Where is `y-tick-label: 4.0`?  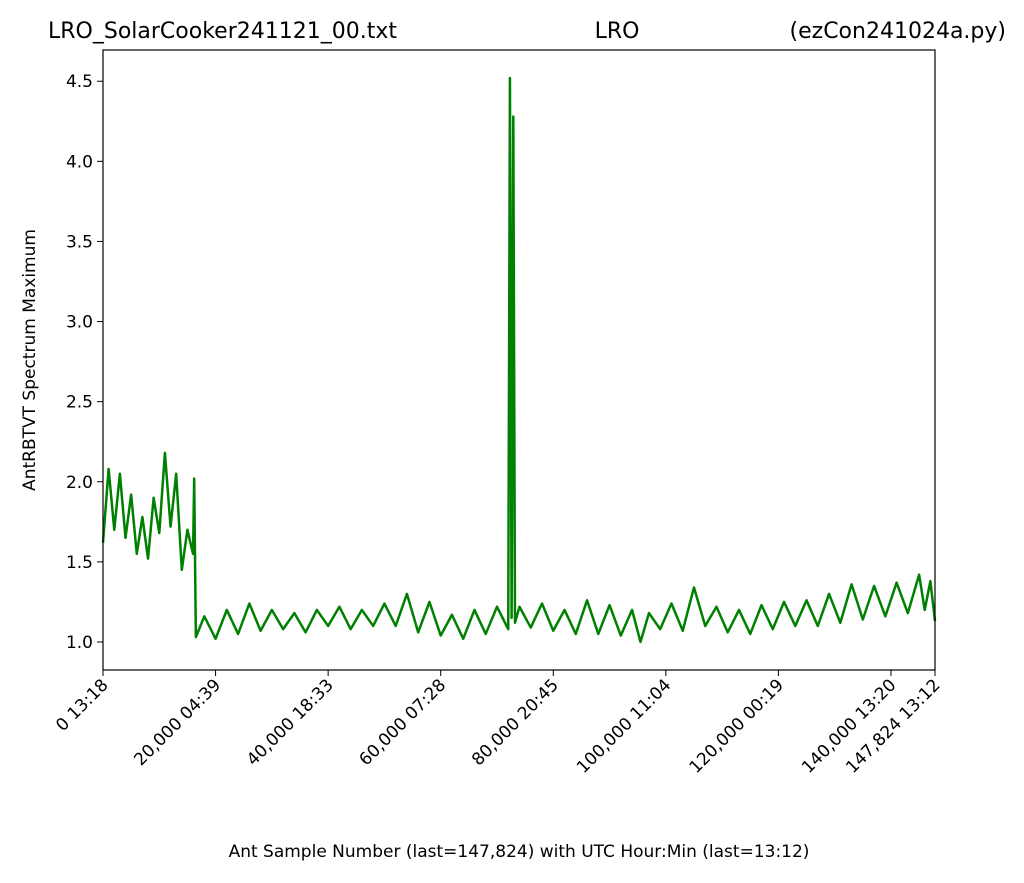 y-tick-label: 4.0 is located at coordinates (79, 162).